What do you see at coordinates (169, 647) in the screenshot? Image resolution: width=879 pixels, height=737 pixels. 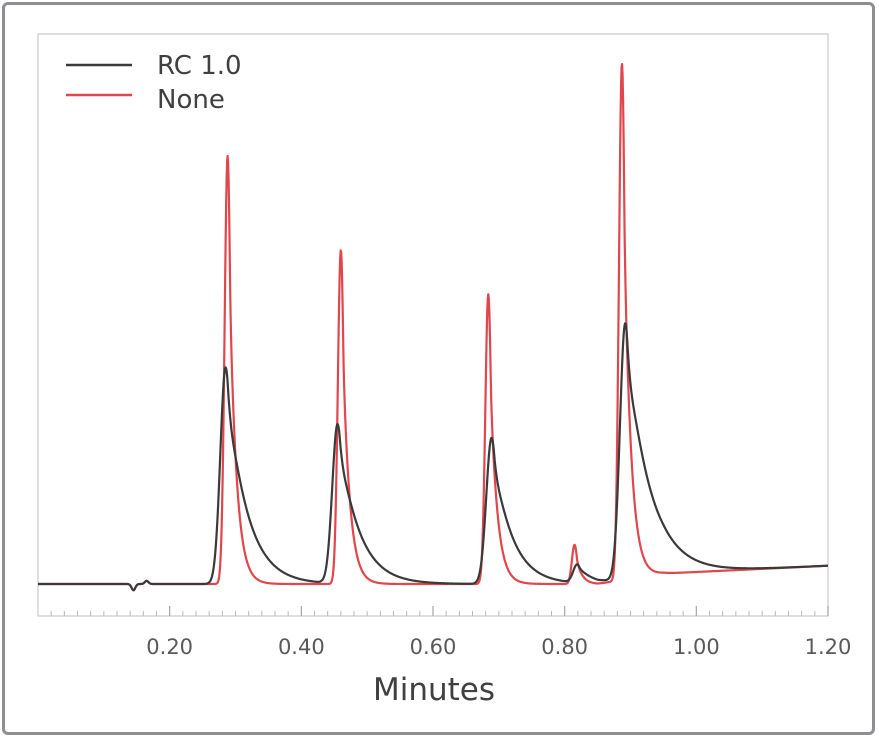 I see `x-tick-label: 0.20` at bounding box center [169, 647].